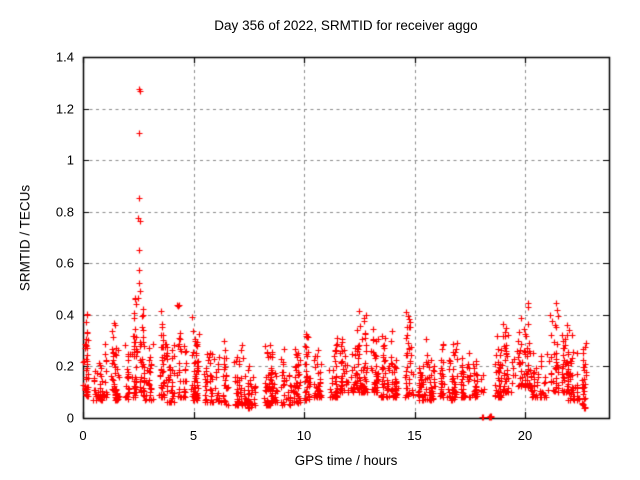  Describe the element at coordinates (64, 57) in the screenshot. I see `y-tick-label: 1.4` at that location.